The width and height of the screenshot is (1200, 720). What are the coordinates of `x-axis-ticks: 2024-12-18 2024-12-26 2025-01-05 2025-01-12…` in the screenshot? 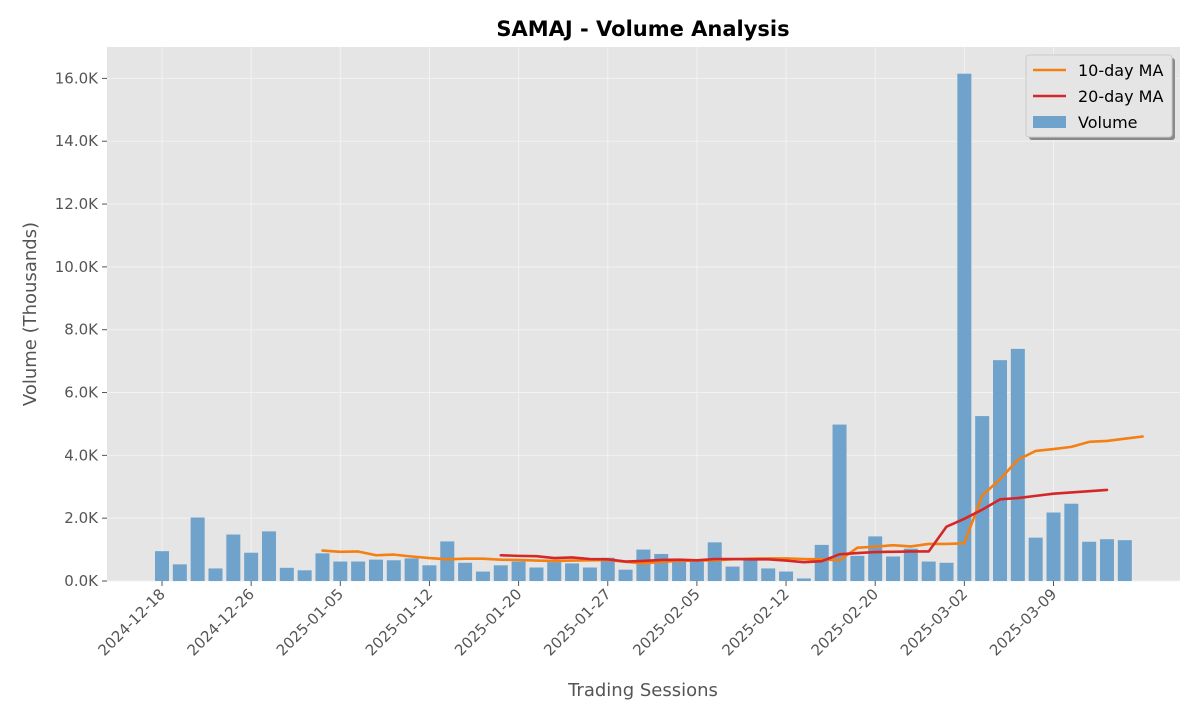 It's located at (577, 620).